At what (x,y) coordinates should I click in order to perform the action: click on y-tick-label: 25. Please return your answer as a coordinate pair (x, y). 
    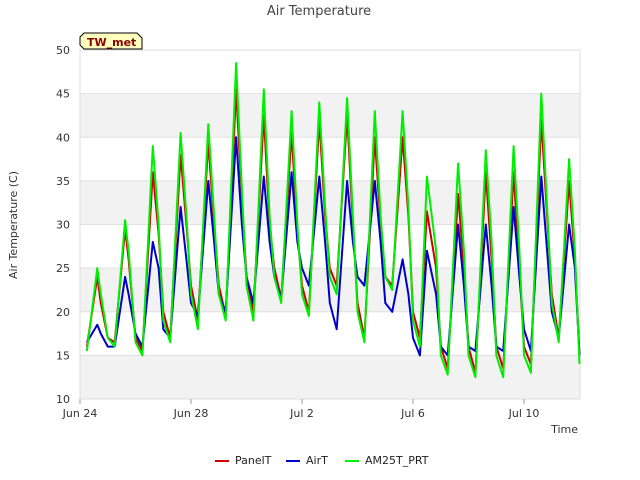
    Looking at the image, I should click on (63, 268).